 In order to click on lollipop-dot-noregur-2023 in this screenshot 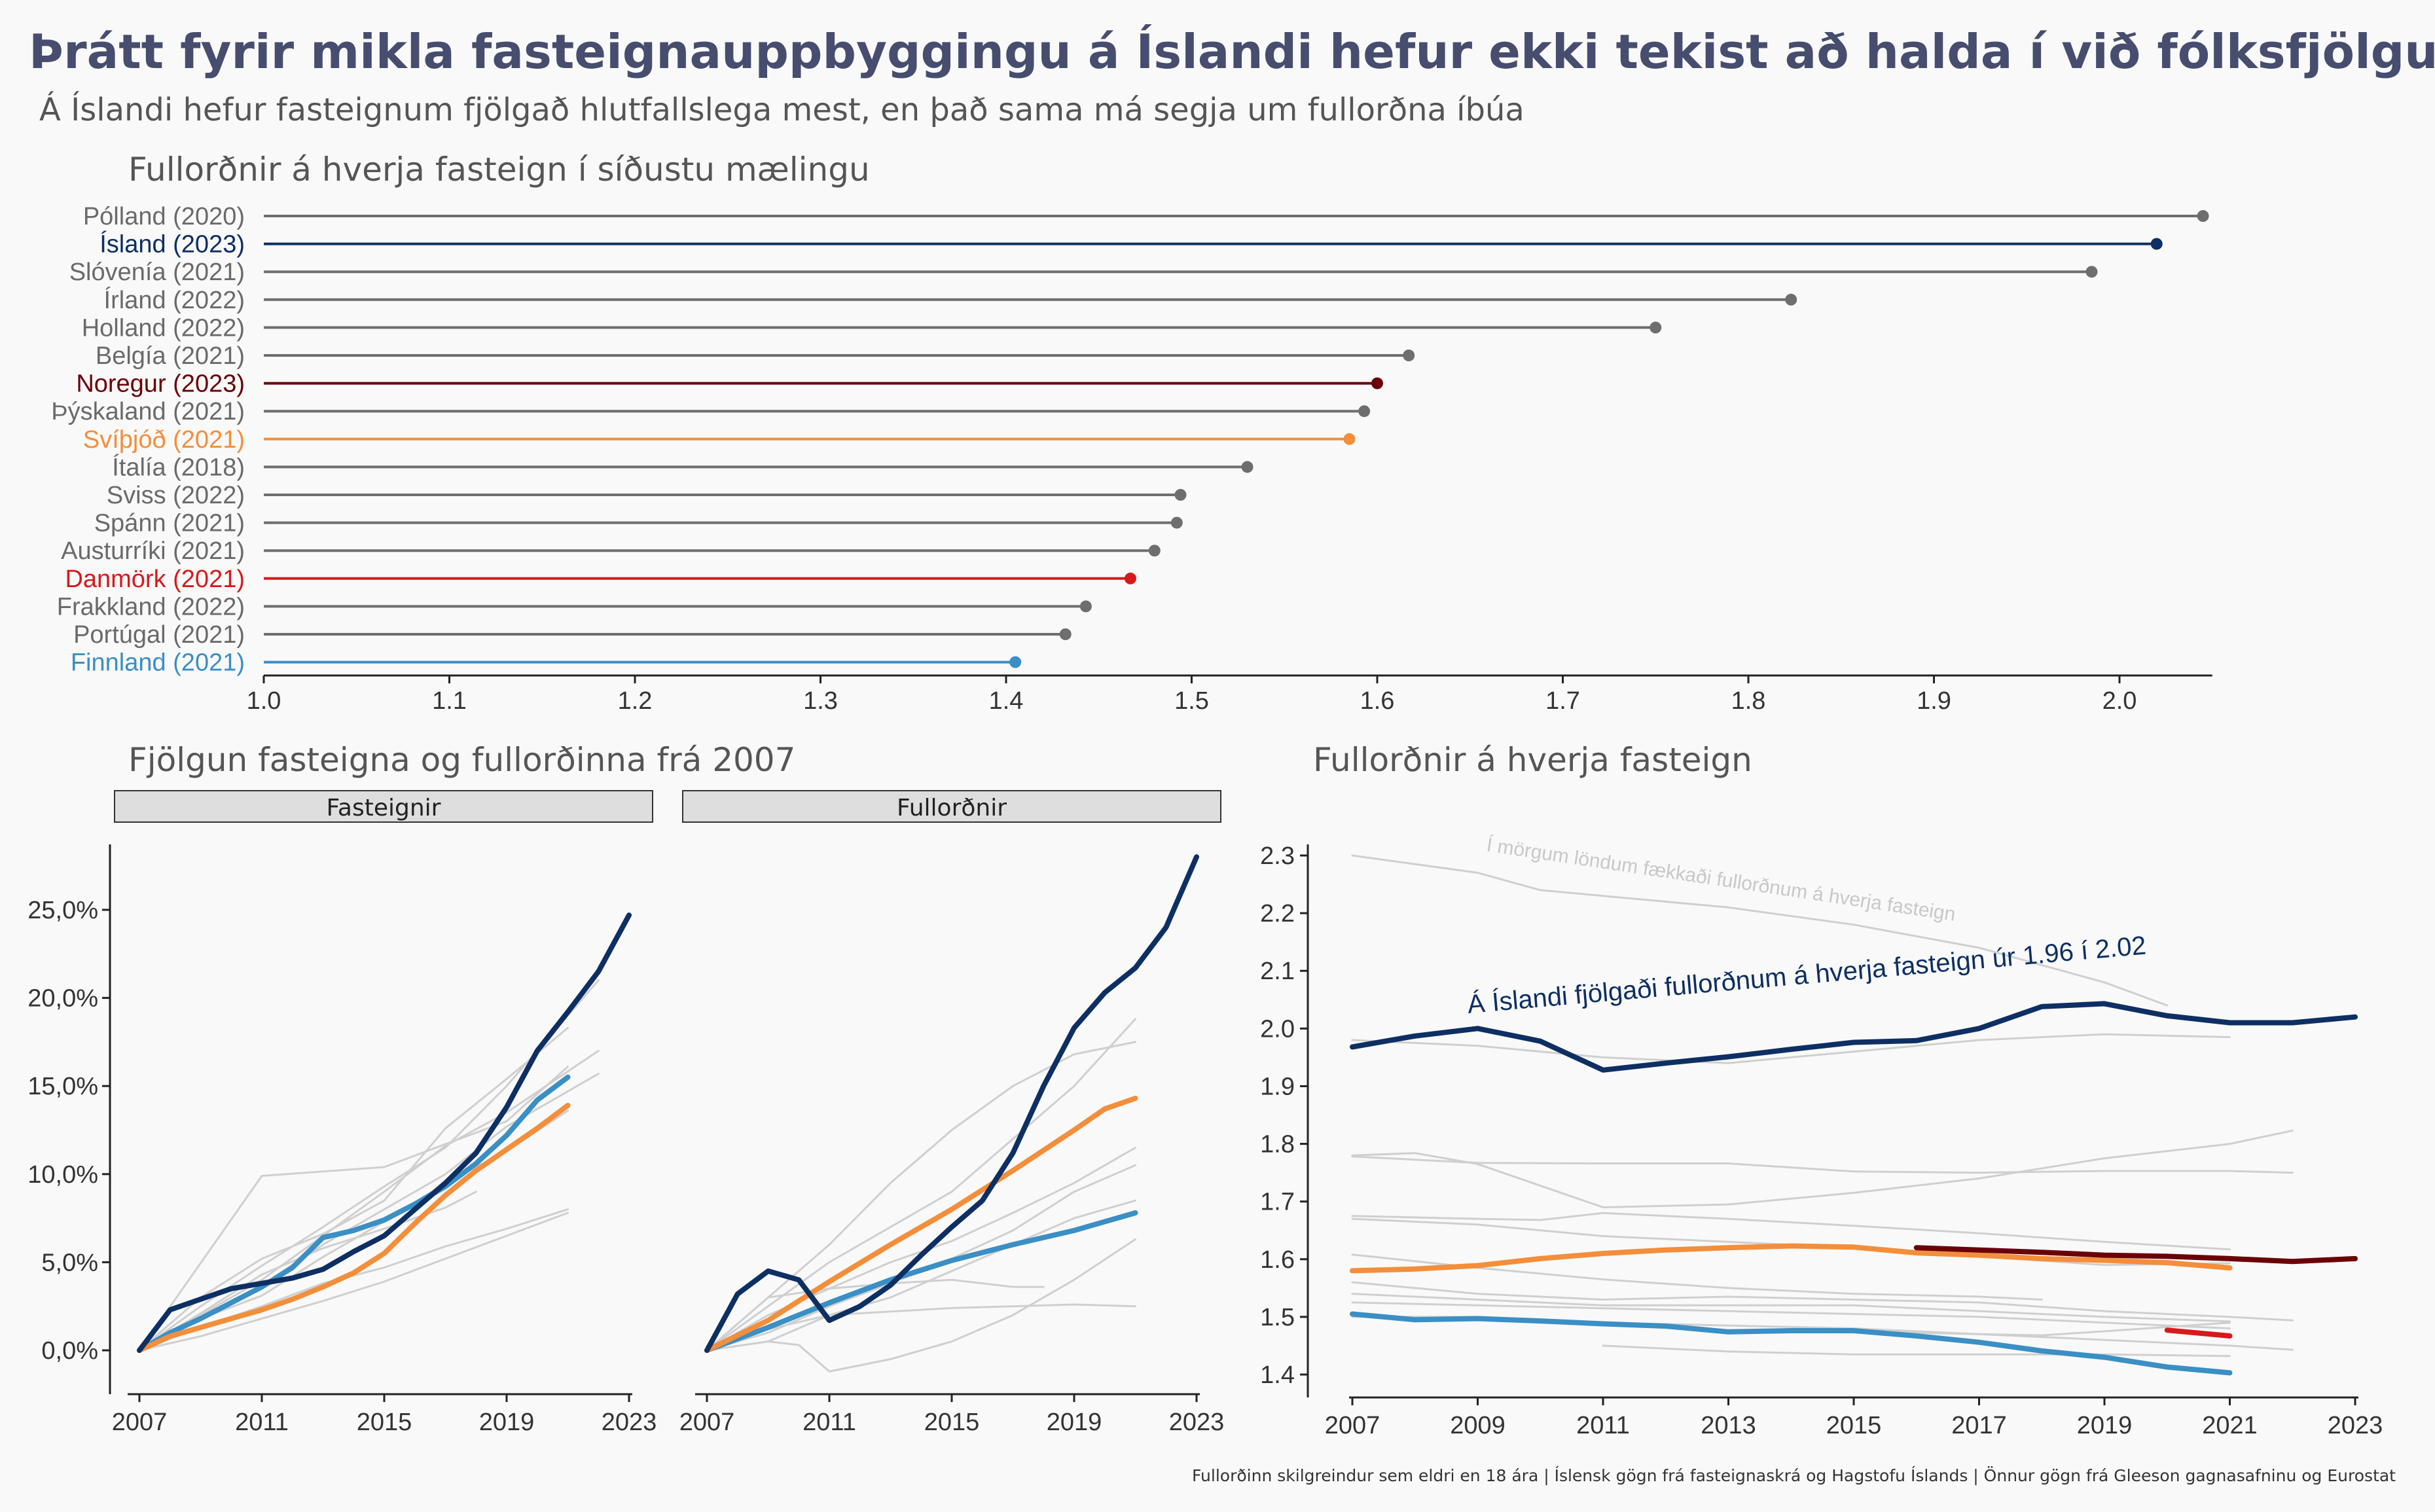, I will do `click(1377, 383)`.